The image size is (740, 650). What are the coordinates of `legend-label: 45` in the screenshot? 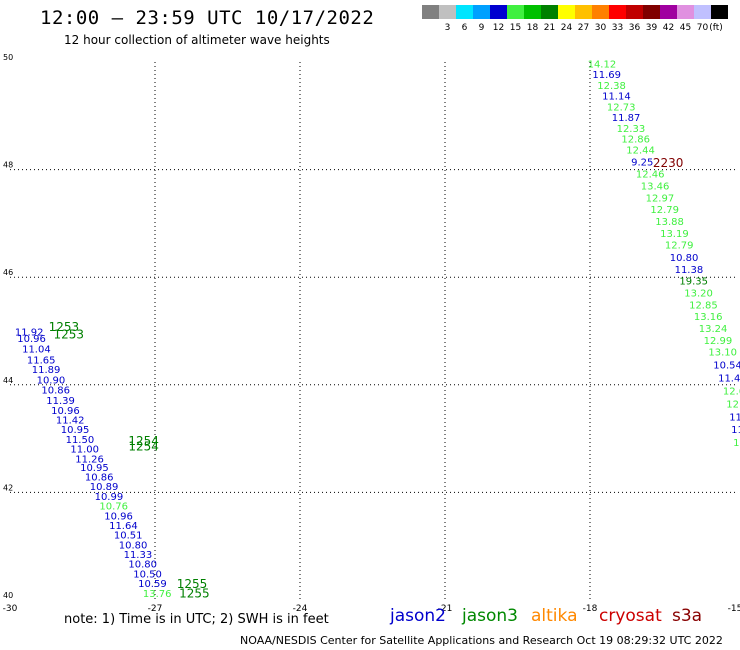 It's located at (685, 28).